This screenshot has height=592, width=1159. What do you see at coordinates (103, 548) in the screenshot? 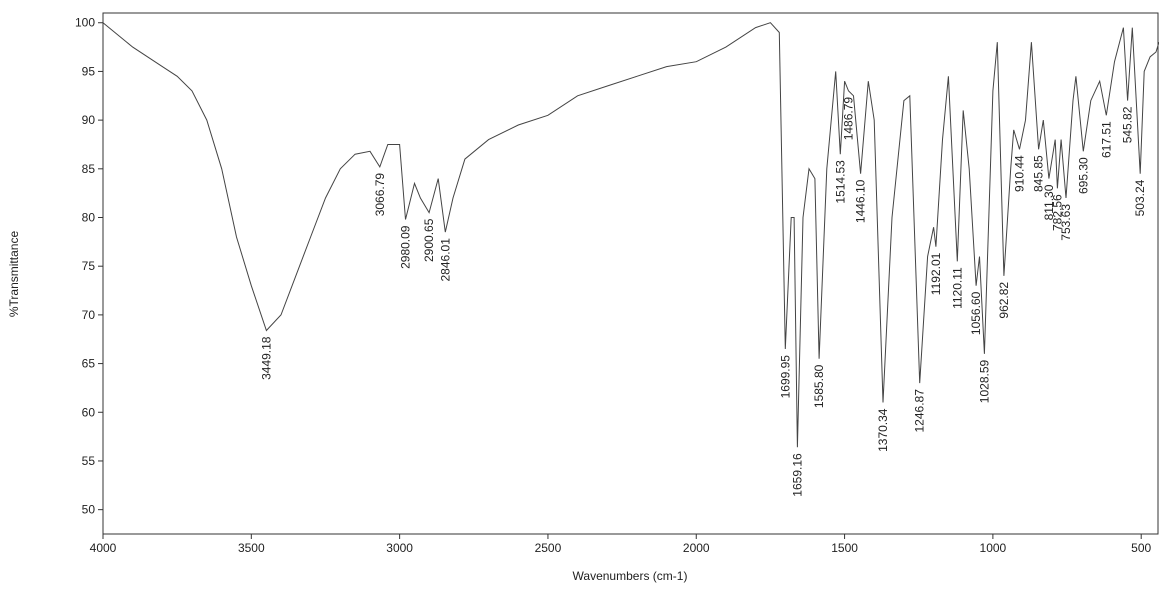
I see `x-tick-label: 4000` at bounding box center [103, 548].